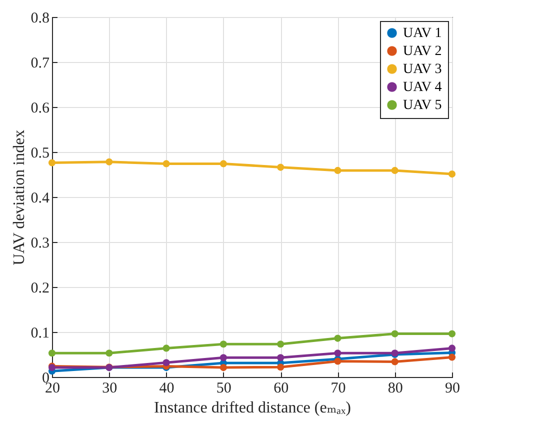 The height and width of the screenshot is (429, 559). I want to click on x-tick-label: 90, so click(452, 388).